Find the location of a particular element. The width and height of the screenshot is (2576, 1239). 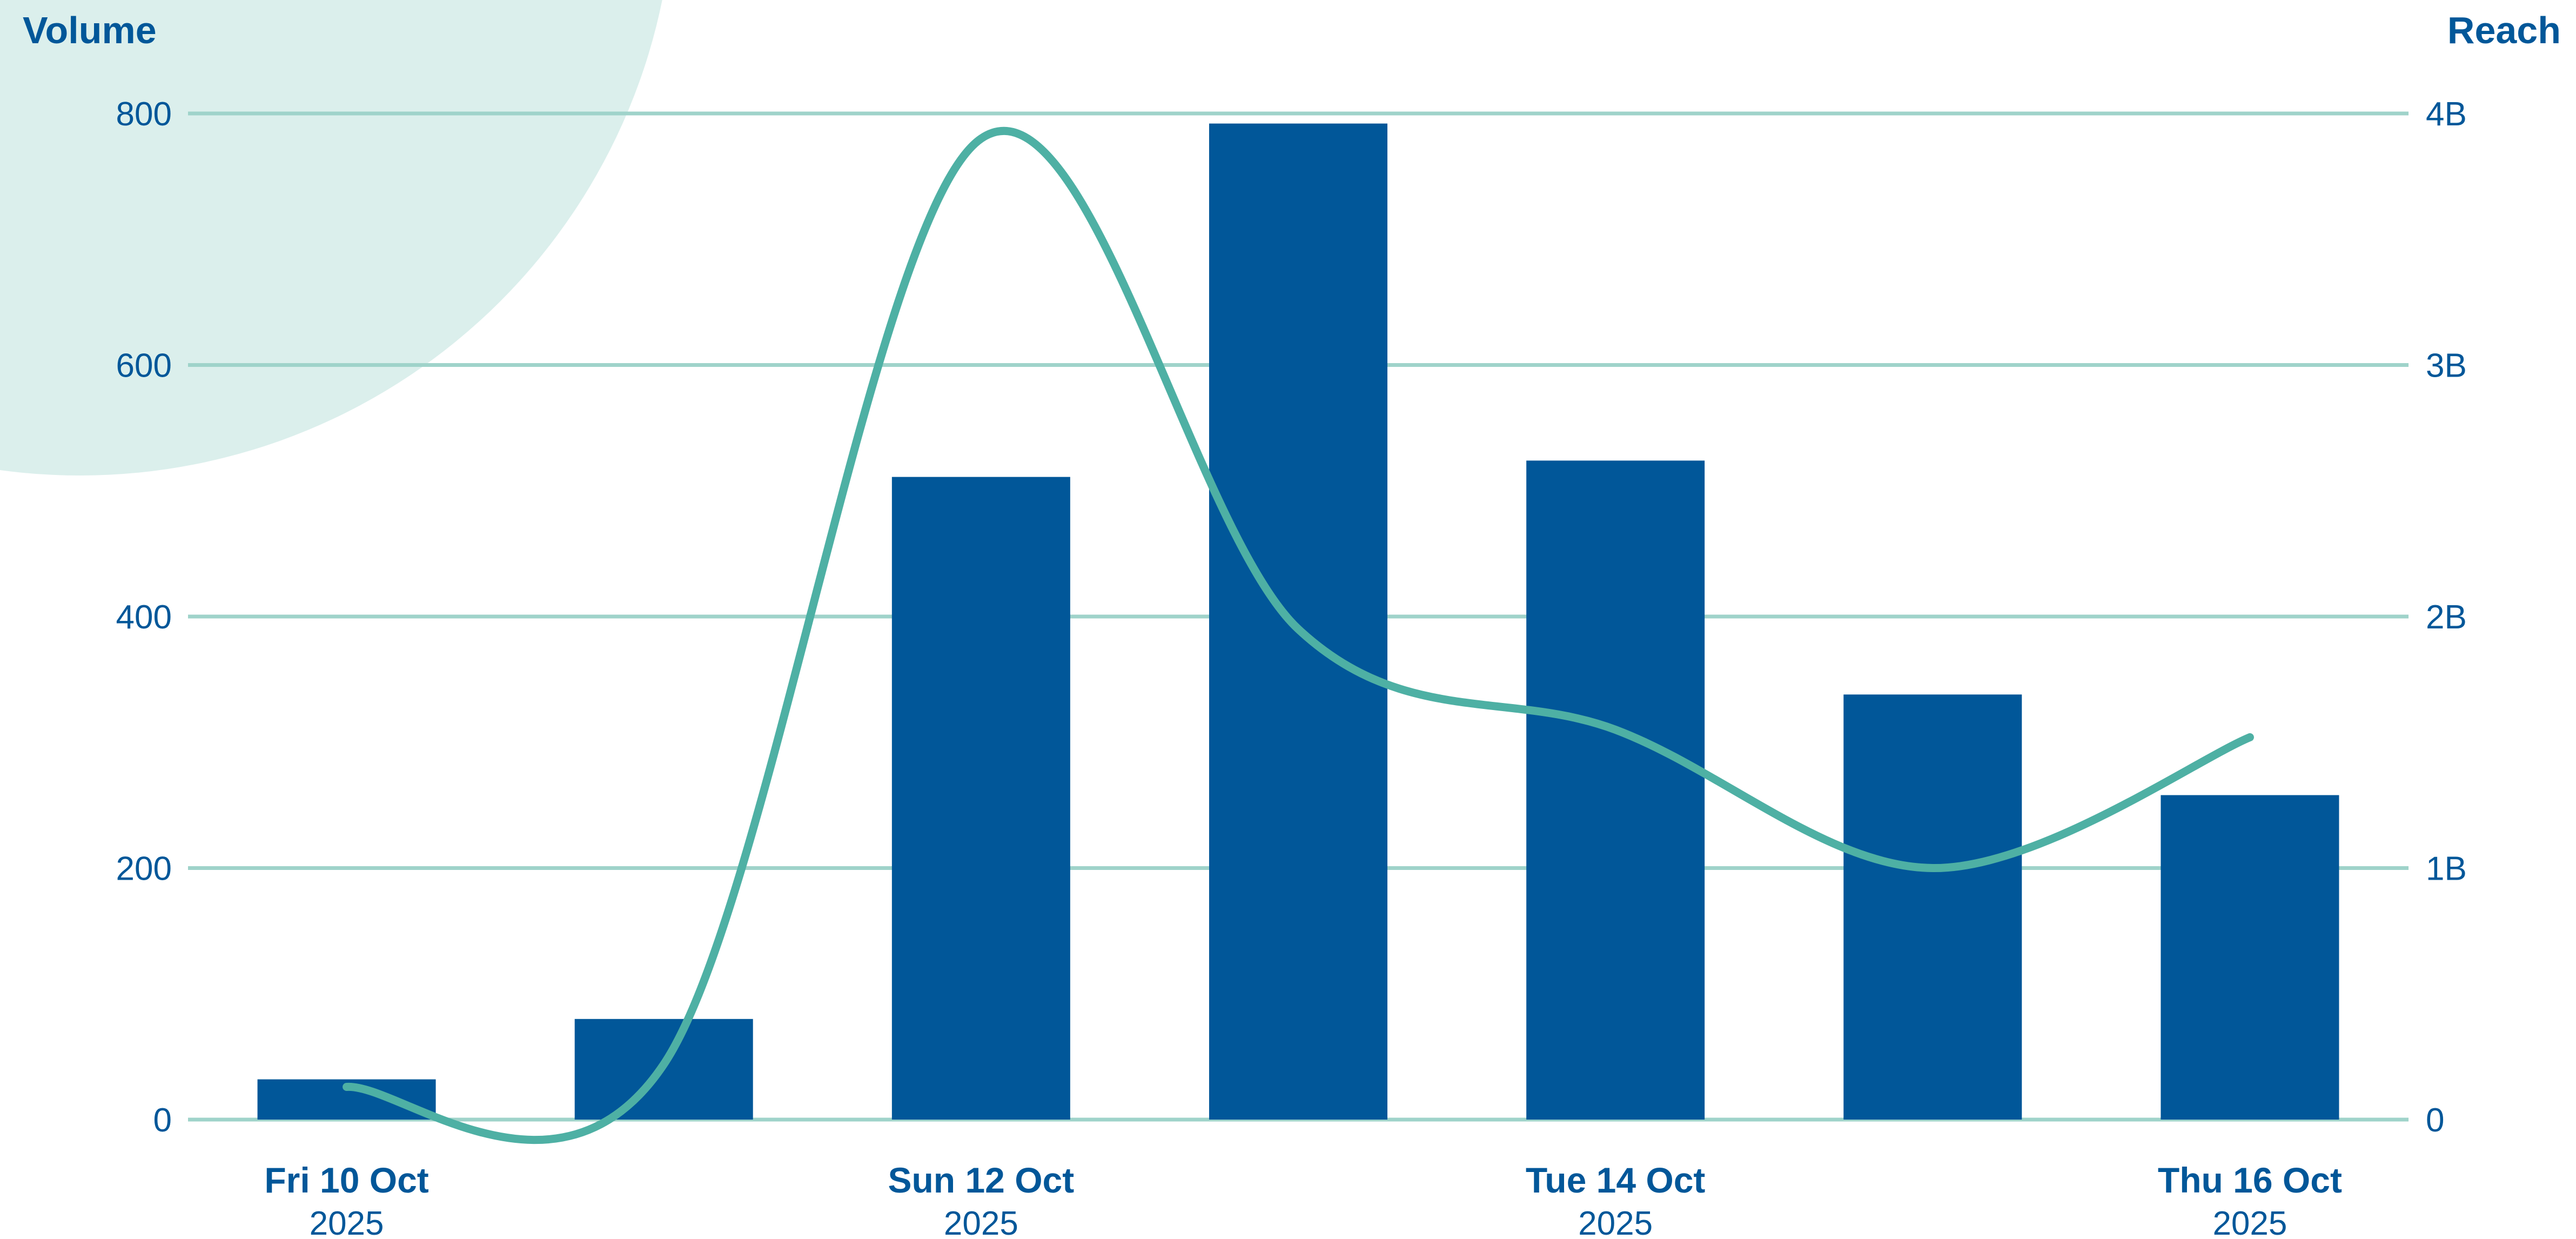

left-tick-label: 400 is located at coordinates (144, 617).